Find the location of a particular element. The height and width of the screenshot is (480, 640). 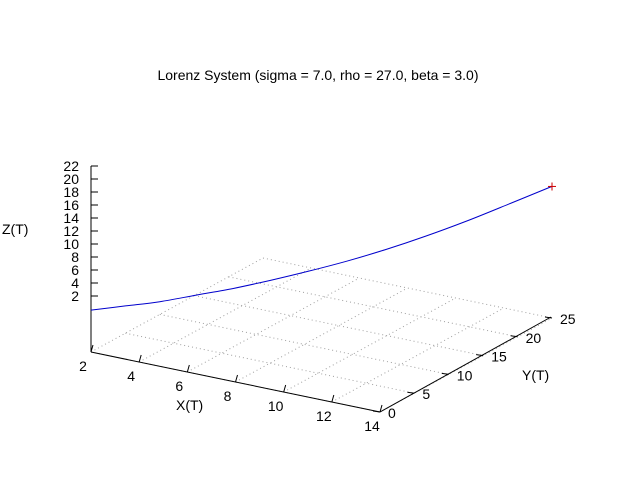

z-tick-label: 10 is located at coordinates (71, 244).